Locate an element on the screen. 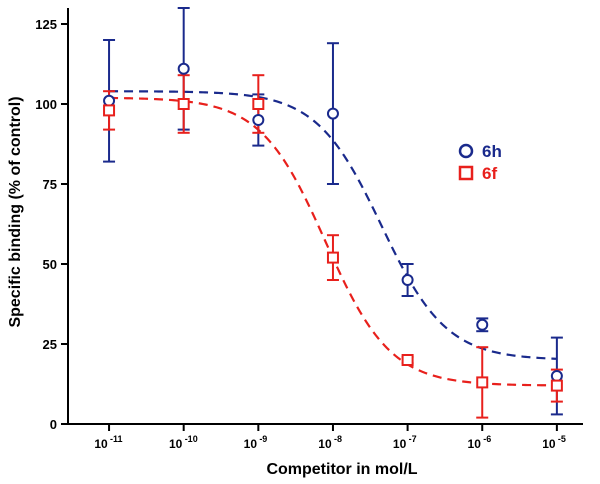 The height and width of the screenshot is (484, 600). y-tick-label: 50 is located at coordinates (50, 264).